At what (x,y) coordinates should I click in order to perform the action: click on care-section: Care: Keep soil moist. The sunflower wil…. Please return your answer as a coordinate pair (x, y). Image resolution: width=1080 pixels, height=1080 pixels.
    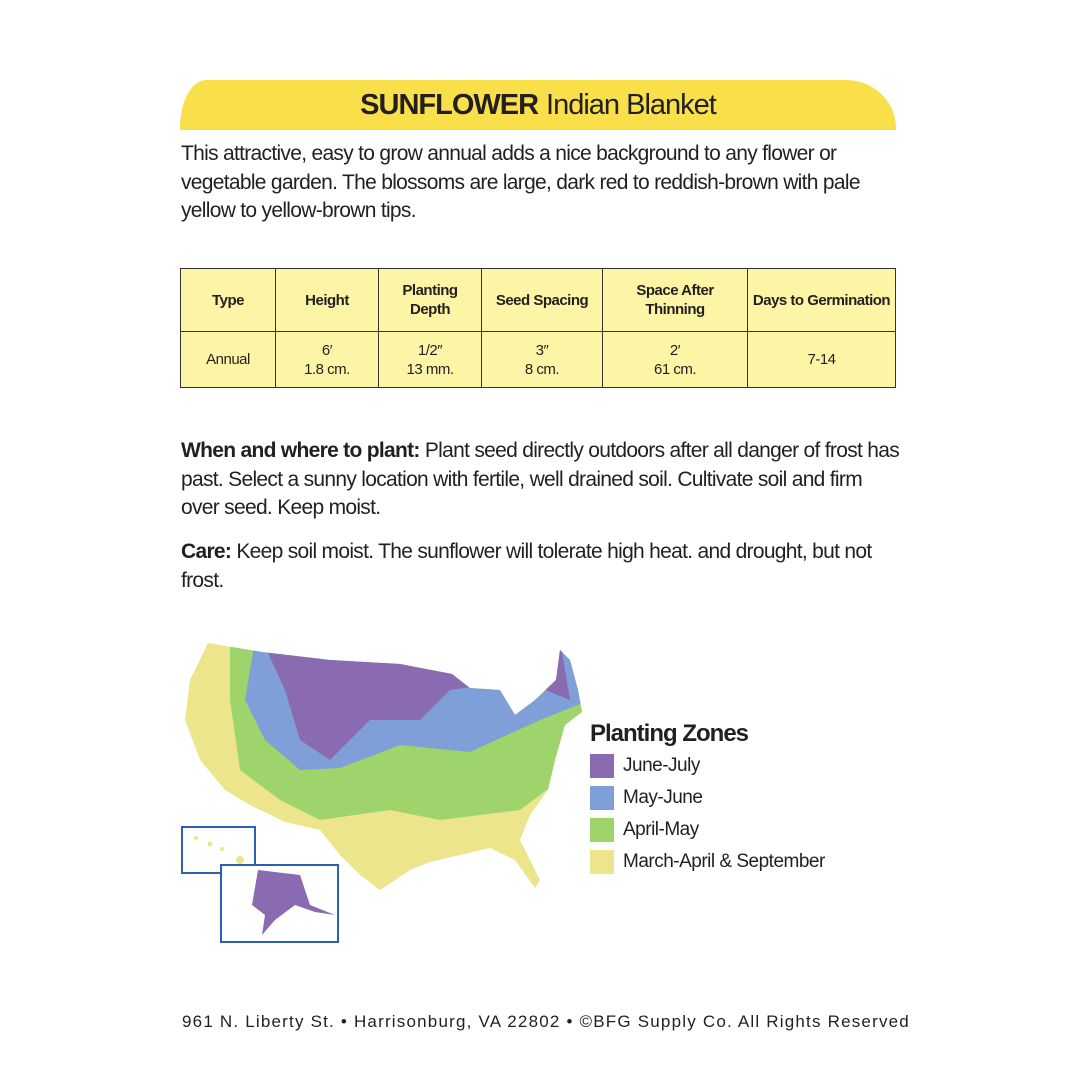
    Looking at the image, I should click on (526, 566).